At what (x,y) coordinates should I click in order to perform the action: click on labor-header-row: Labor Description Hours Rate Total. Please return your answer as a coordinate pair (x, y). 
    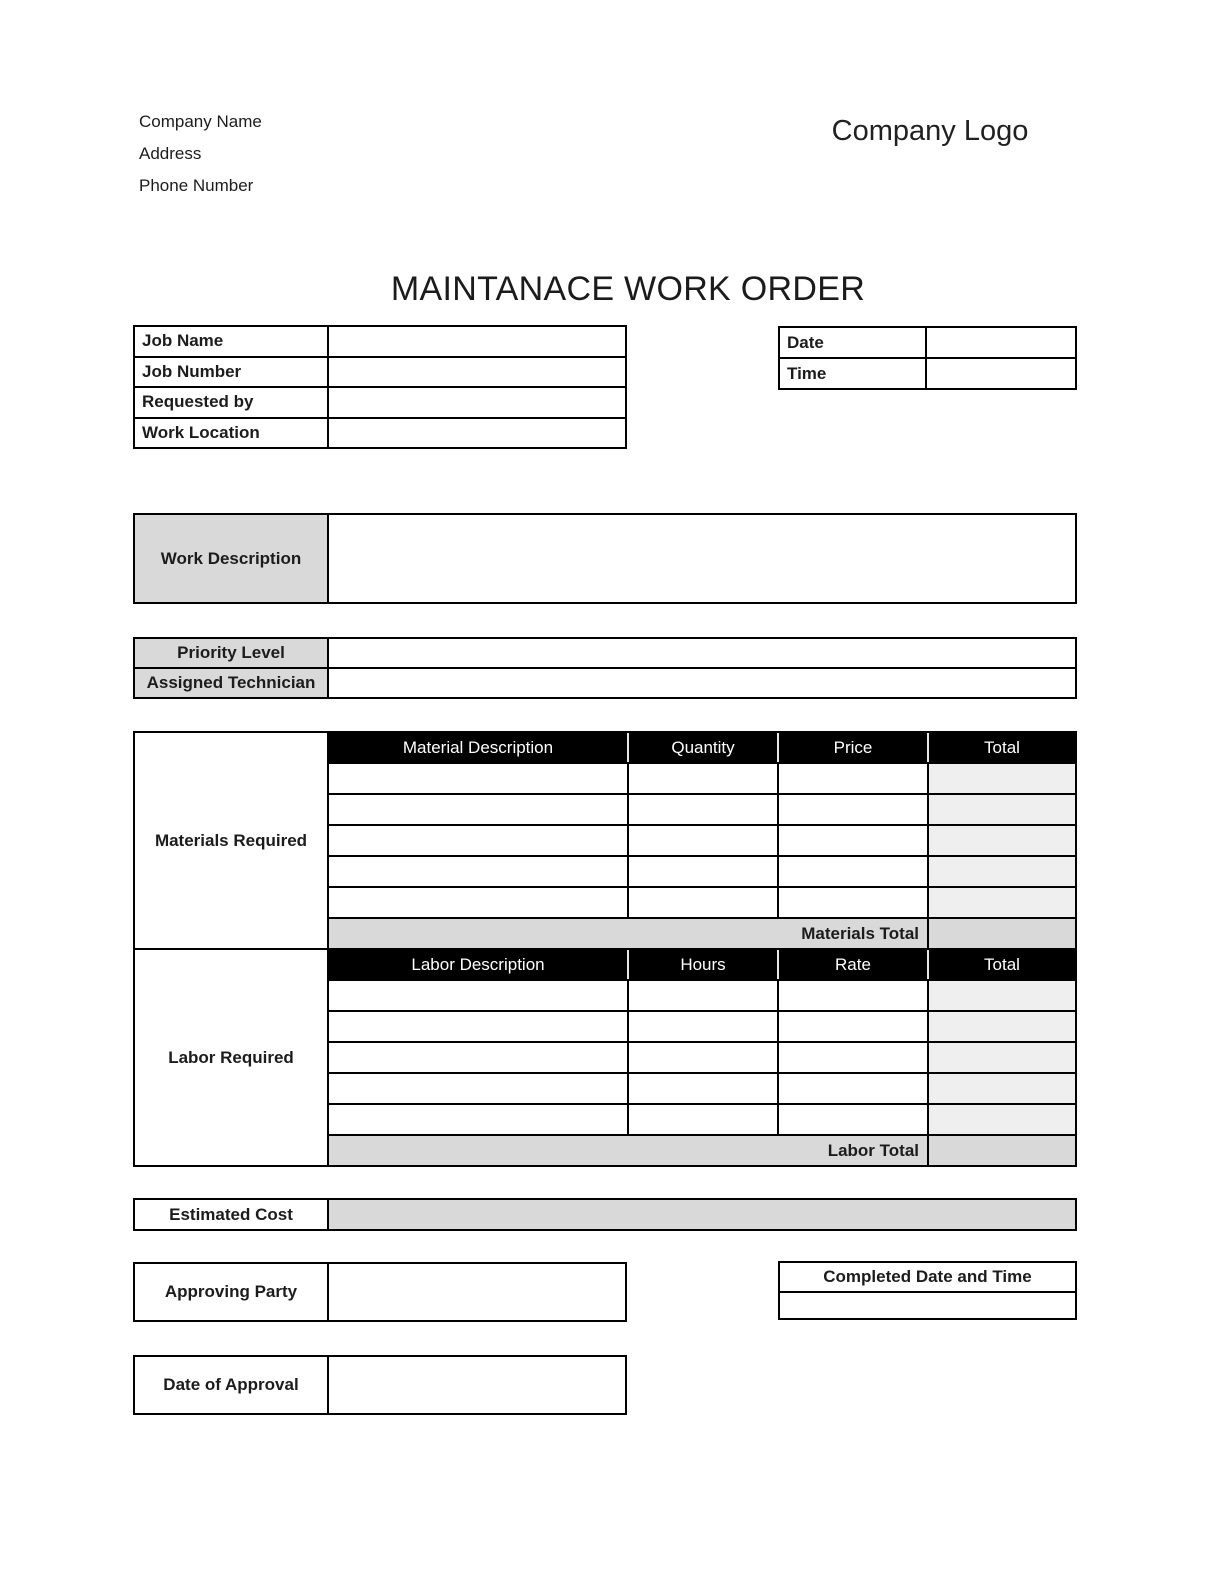
    Looking at the image, I should click on (702, 964).